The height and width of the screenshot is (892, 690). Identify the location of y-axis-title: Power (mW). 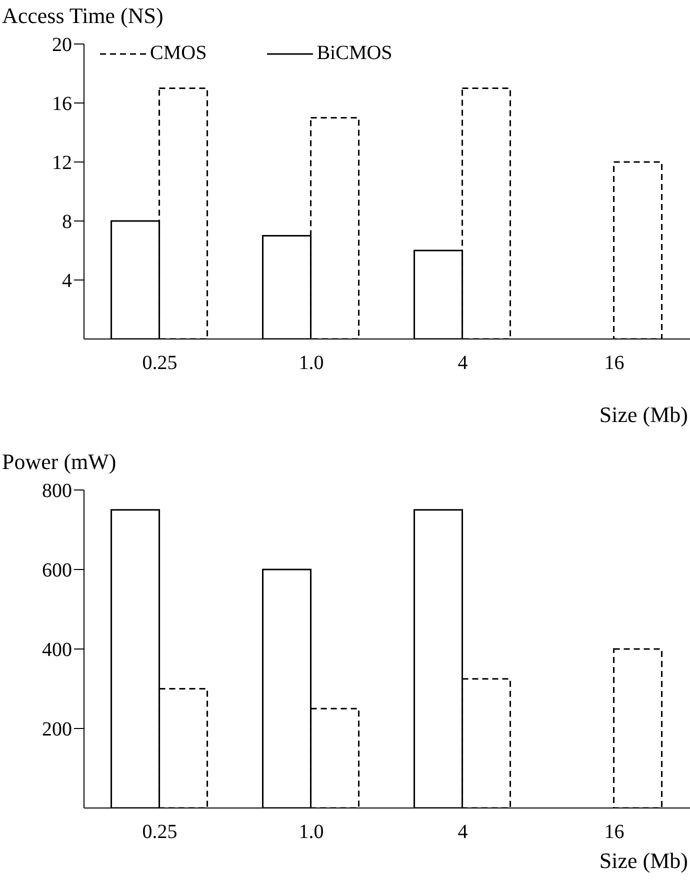
(59, 462).